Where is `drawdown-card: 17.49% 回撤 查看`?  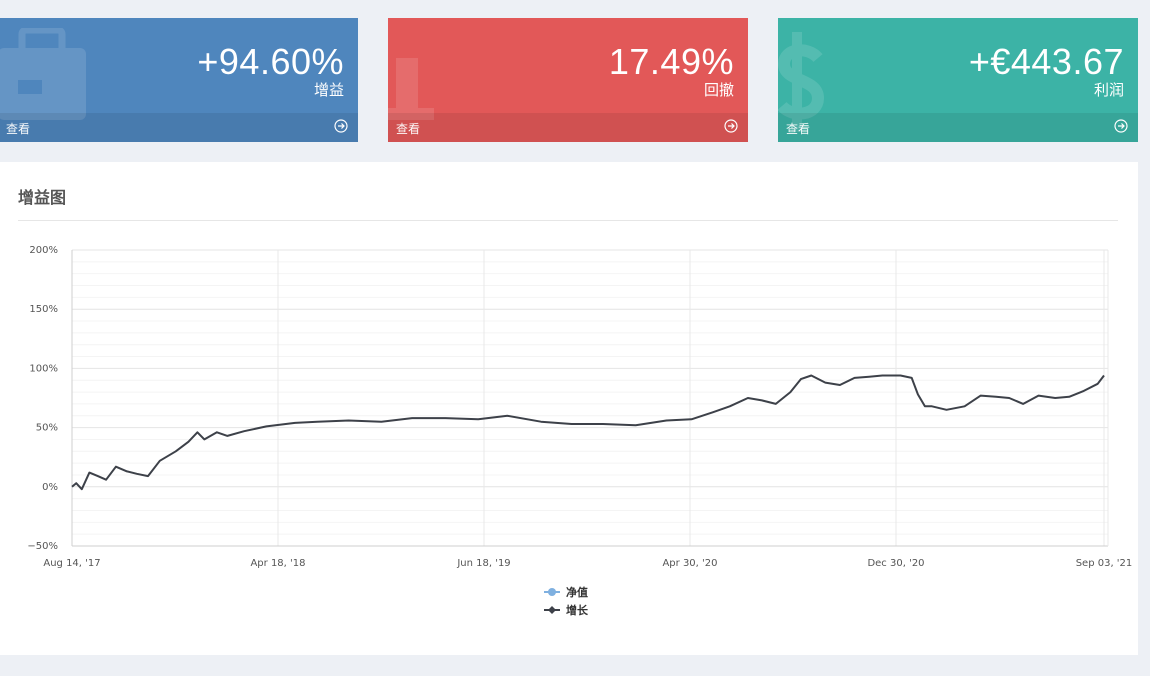 drawdown-card: 17.49% 回撤 查看 is located at coordinates (568, 80).